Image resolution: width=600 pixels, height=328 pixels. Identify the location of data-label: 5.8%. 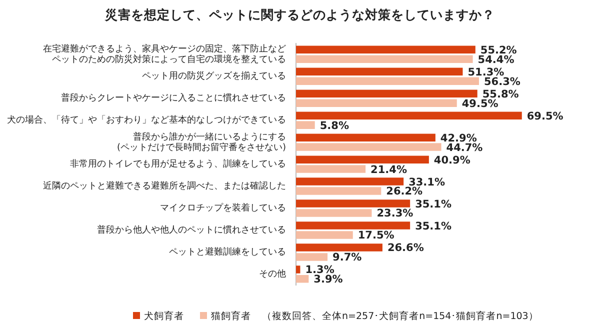
(335, 126).